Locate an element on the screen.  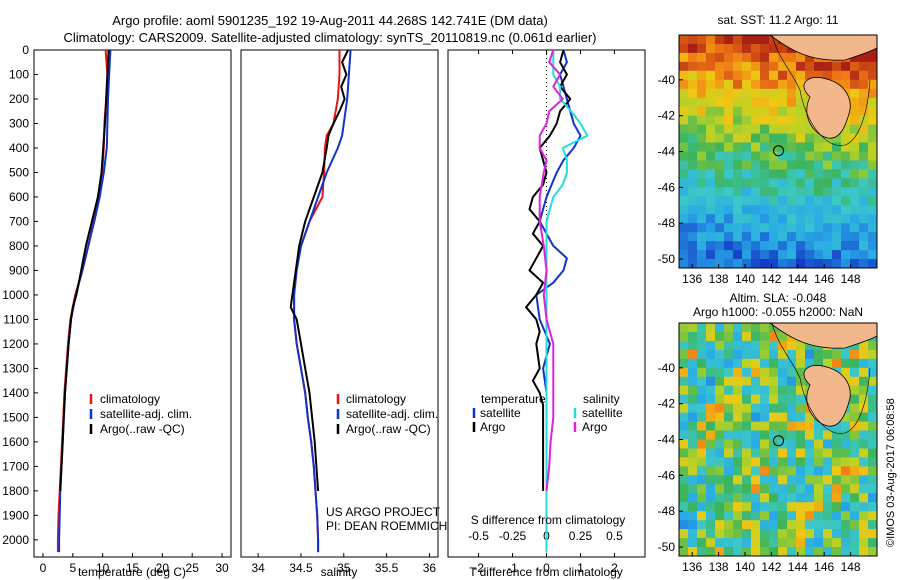
legend-entry: satellite-adj. clim. is located at coordinates (392, 414).